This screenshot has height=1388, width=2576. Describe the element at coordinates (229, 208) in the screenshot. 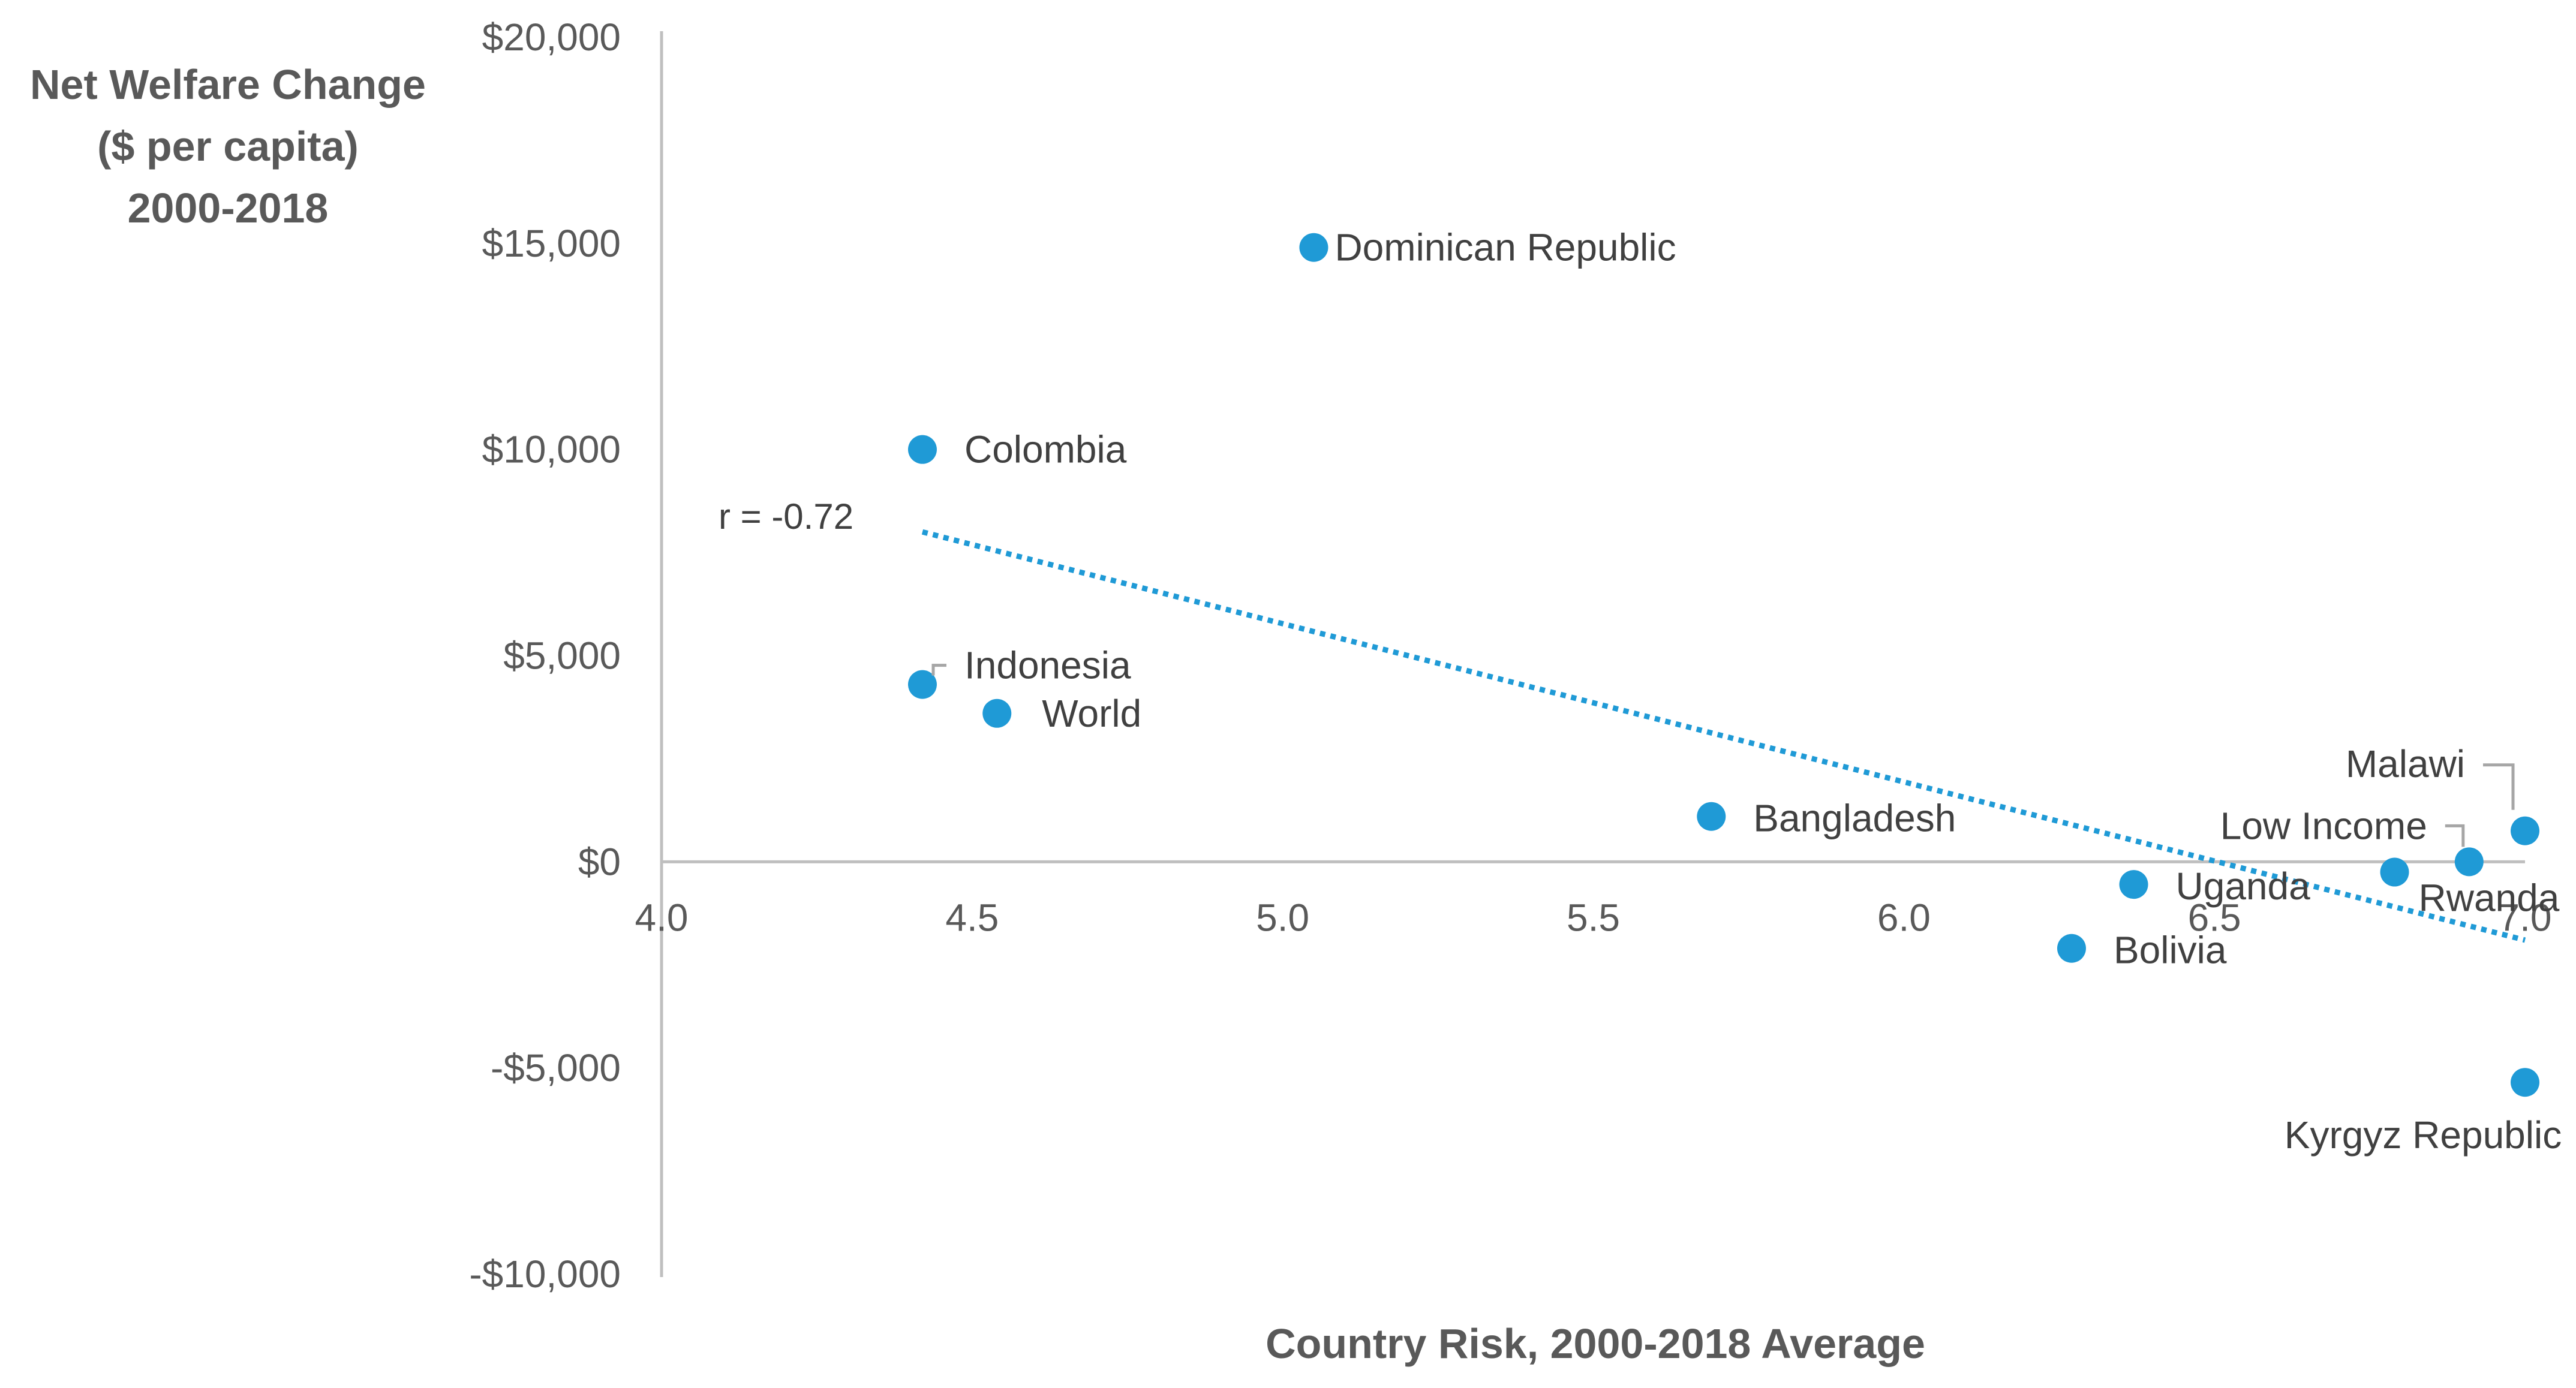

I see `y-axis-title-line: 2000-2018` at that location.